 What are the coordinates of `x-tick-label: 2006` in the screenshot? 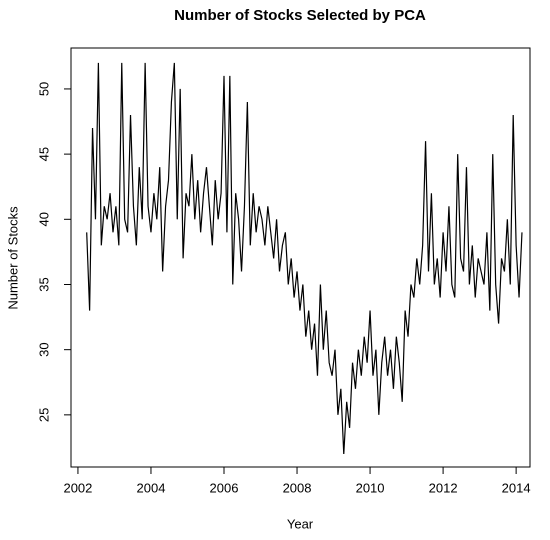 It's located at (224, 487).